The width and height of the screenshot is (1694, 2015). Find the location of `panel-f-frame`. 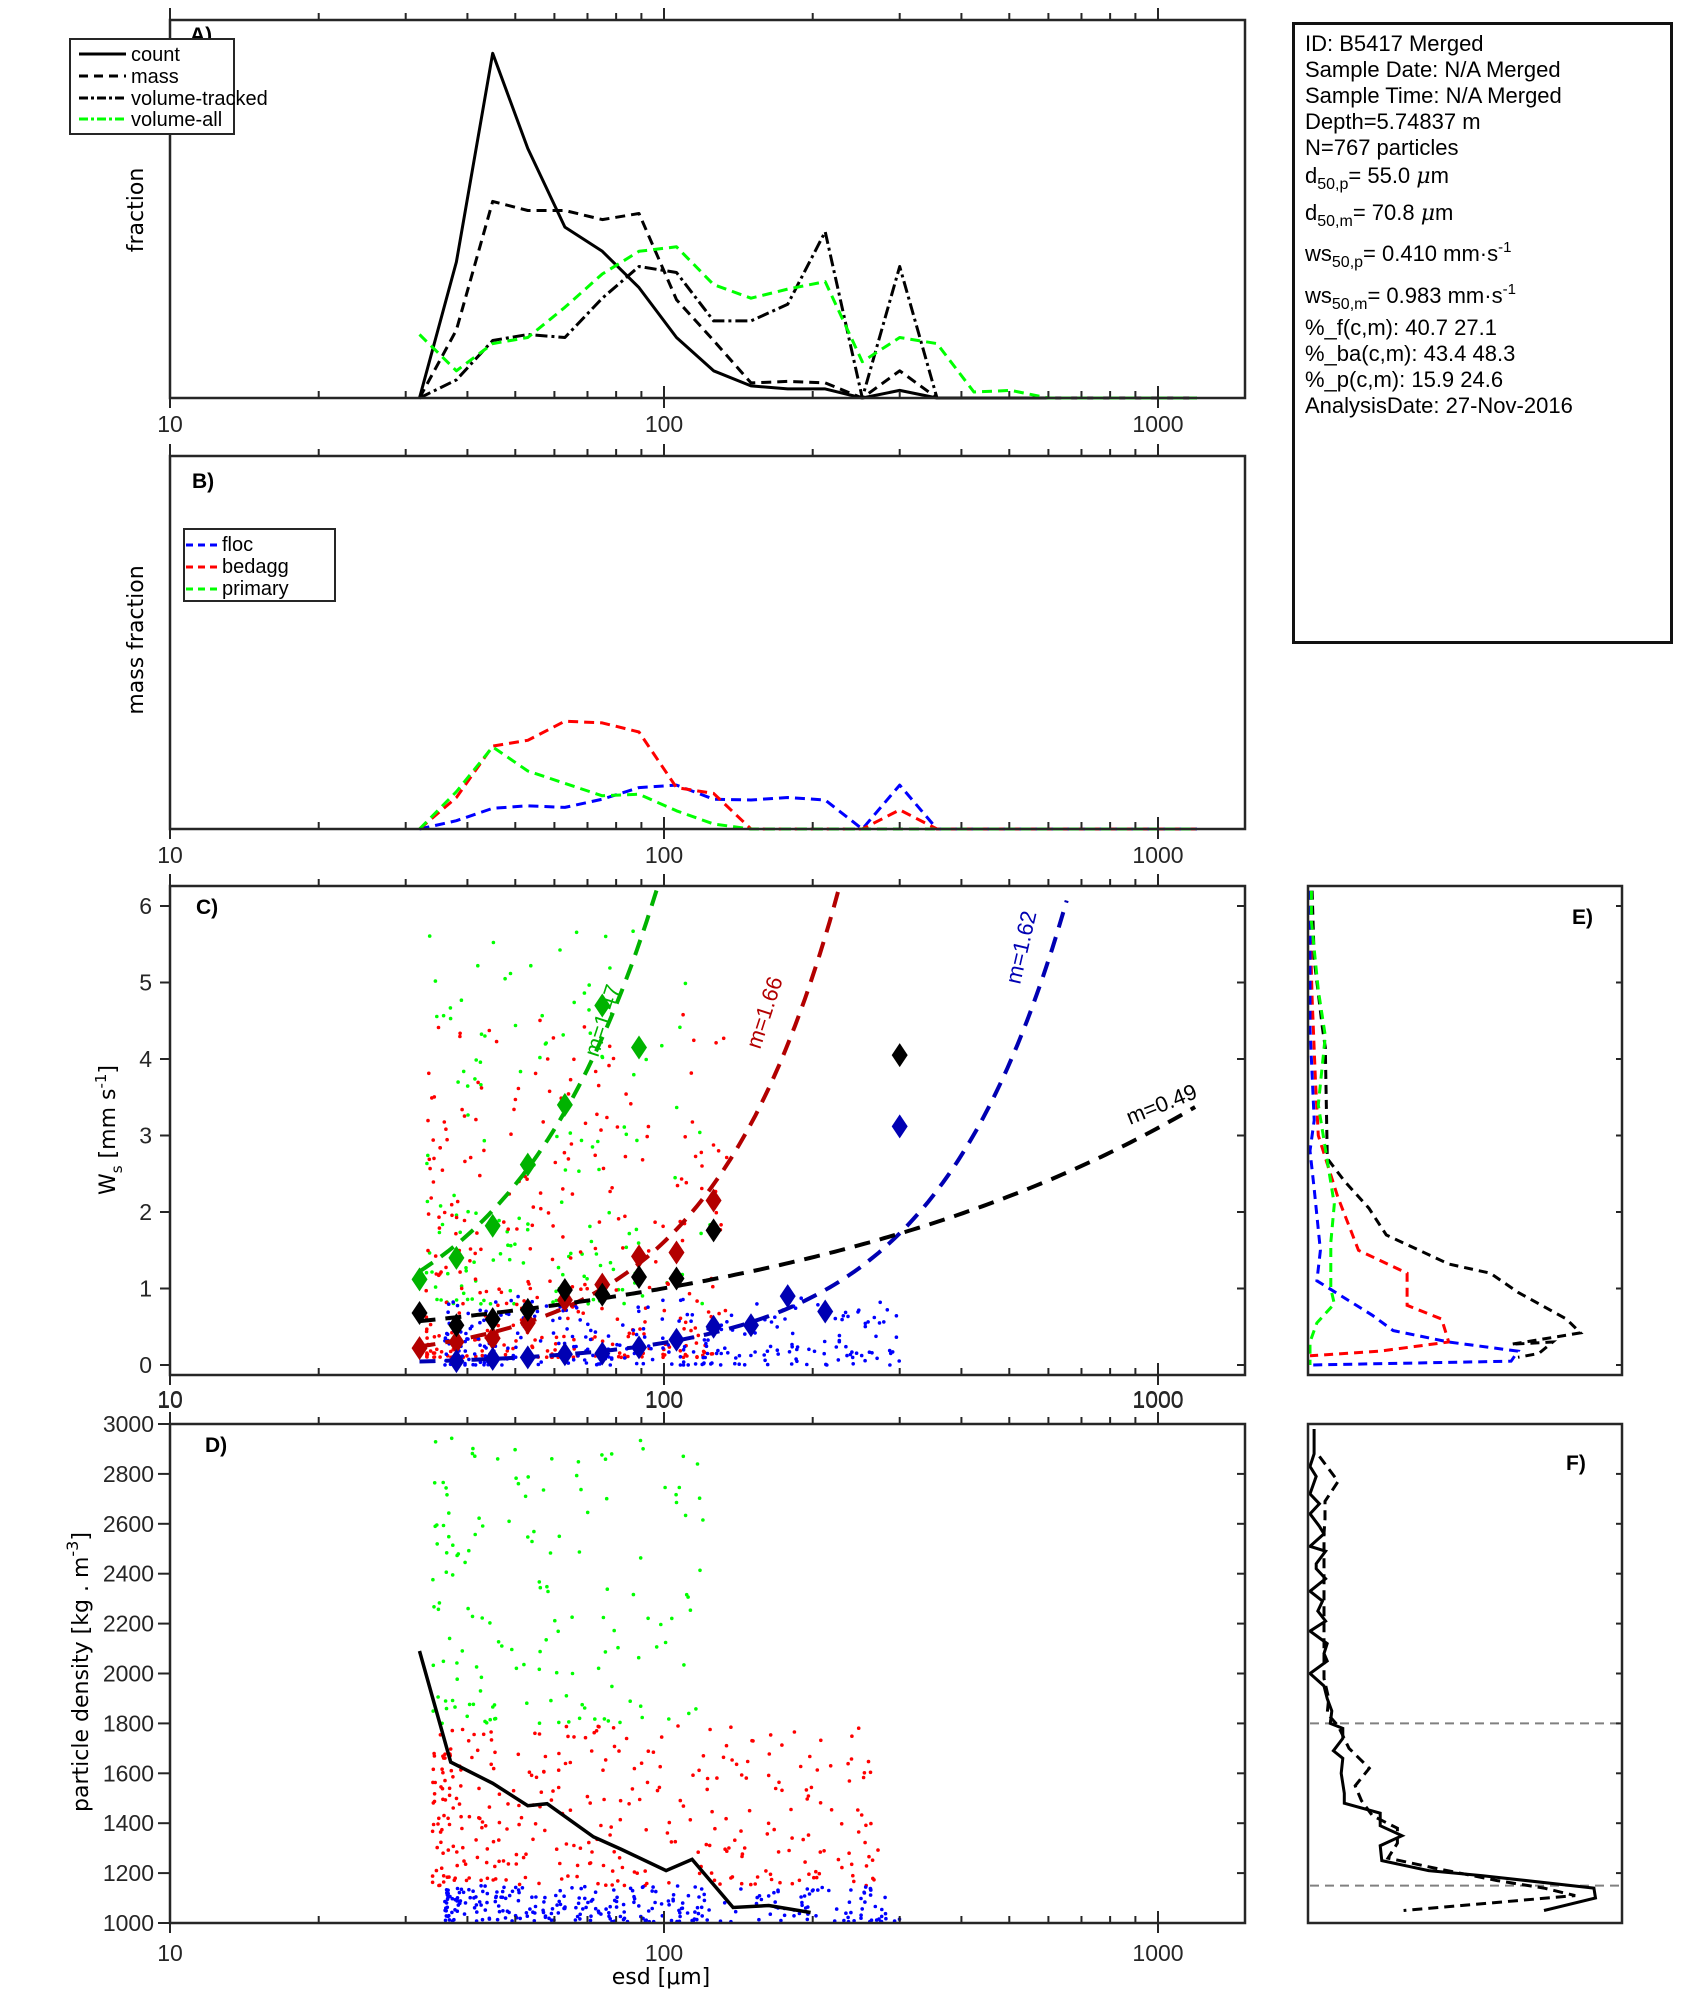

panel-f-frame is located at coordinates (1465, 1673).